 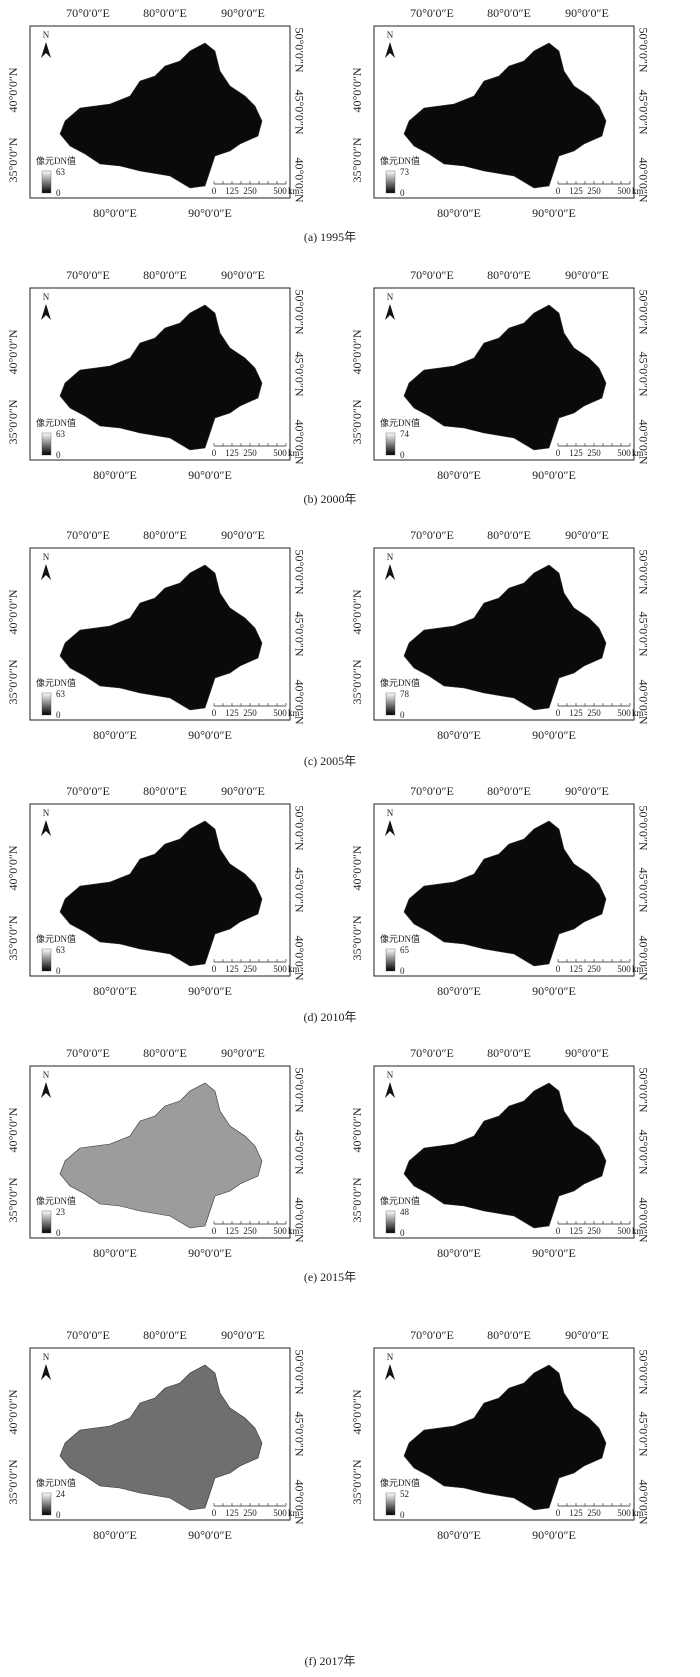 I want to click on legend-max: 52, so click(x=404, y=1494).